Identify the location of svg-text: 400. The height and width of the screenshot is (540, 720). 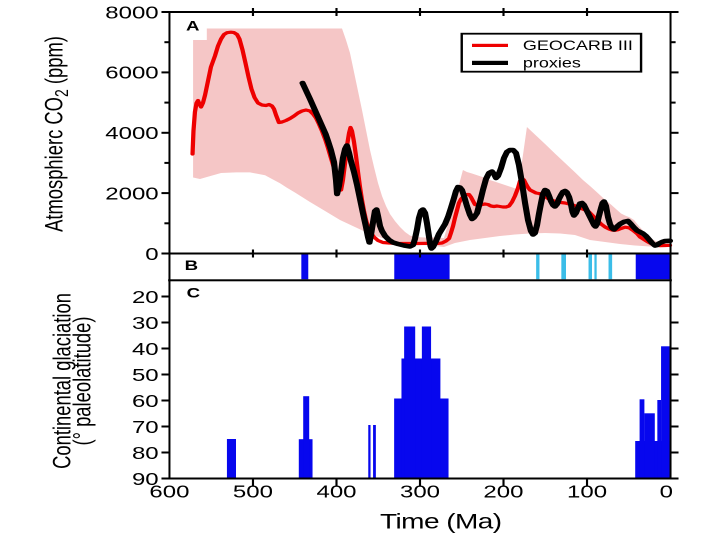
(337, 492).